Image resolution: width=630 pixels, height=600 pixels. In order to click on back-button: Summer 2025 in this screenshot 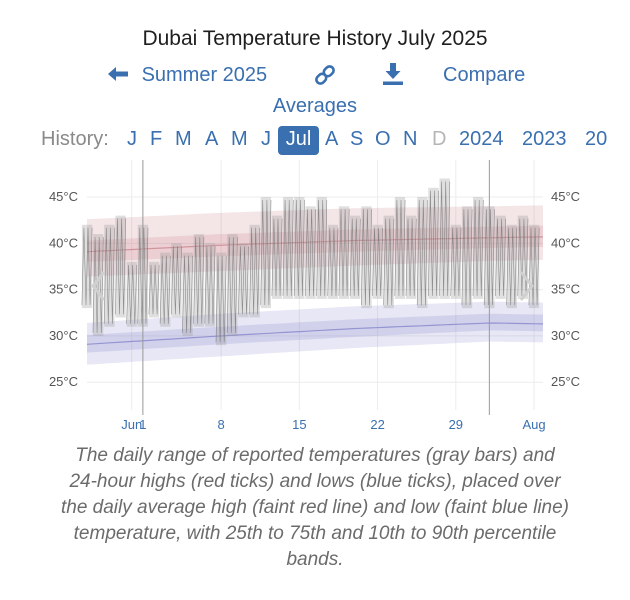, I will do `click(186, 75)`.